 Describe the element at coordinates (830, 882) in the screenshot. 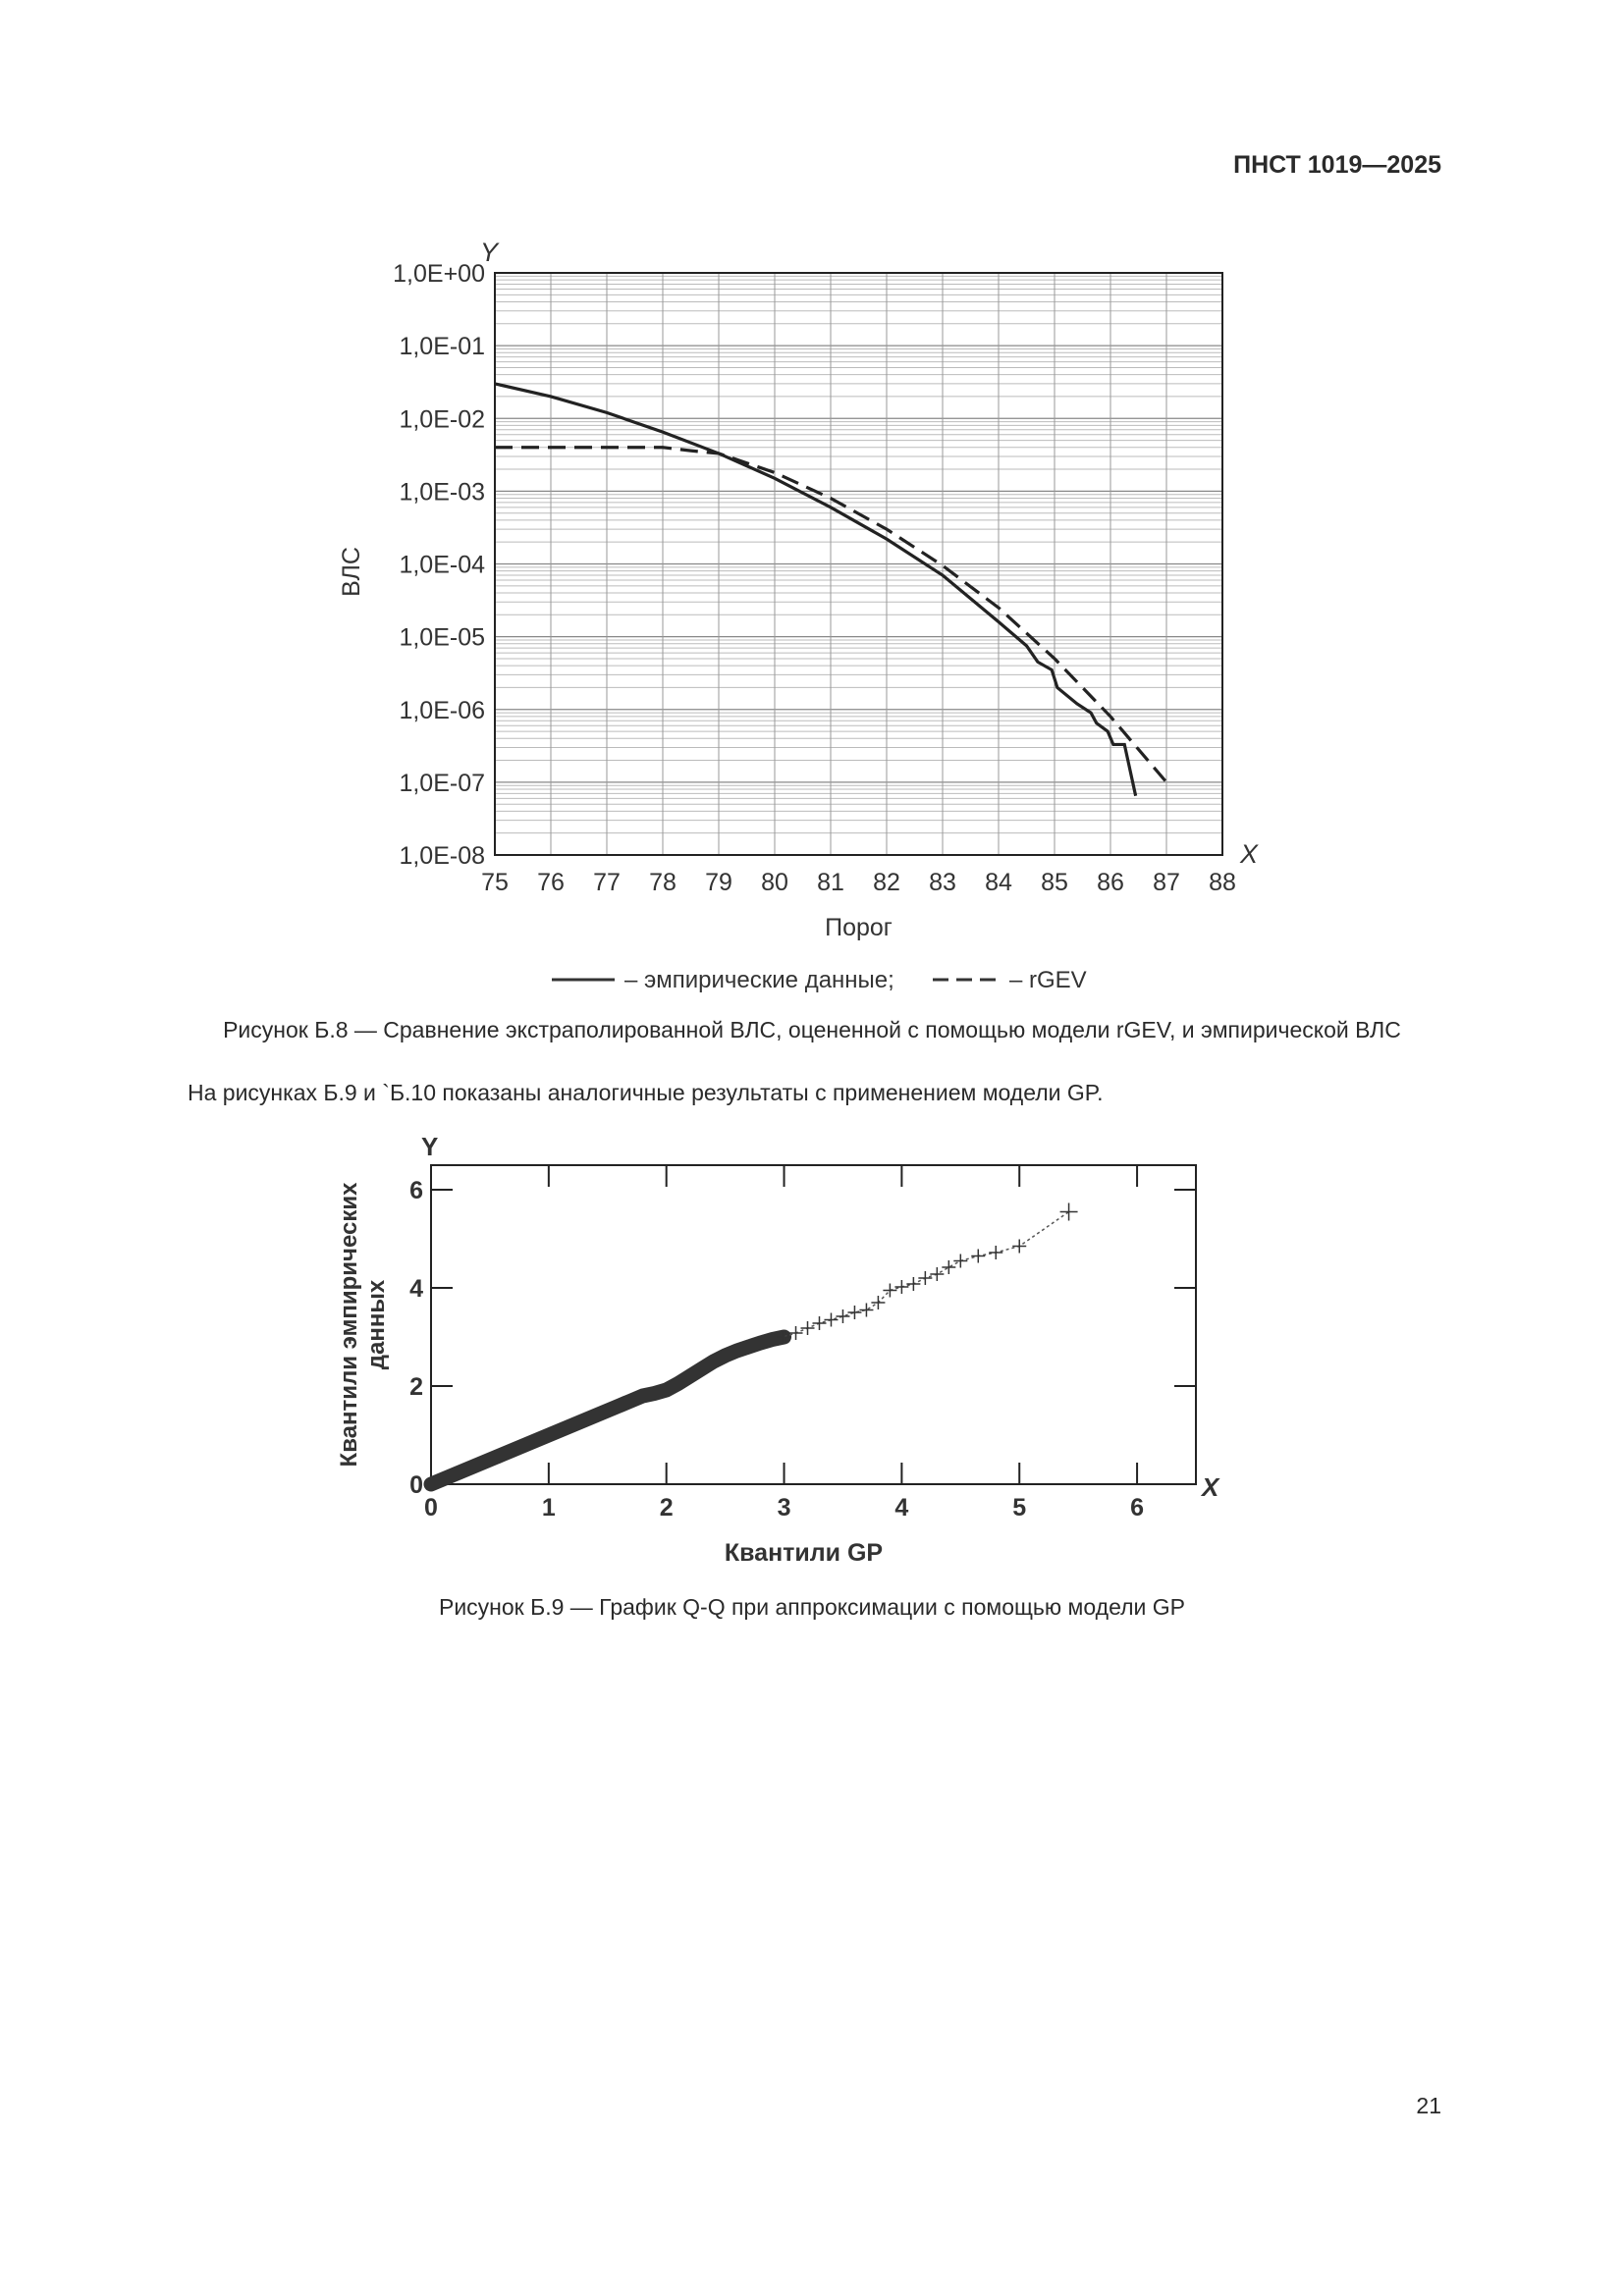

I see `x-tick-label: 81` at that location.